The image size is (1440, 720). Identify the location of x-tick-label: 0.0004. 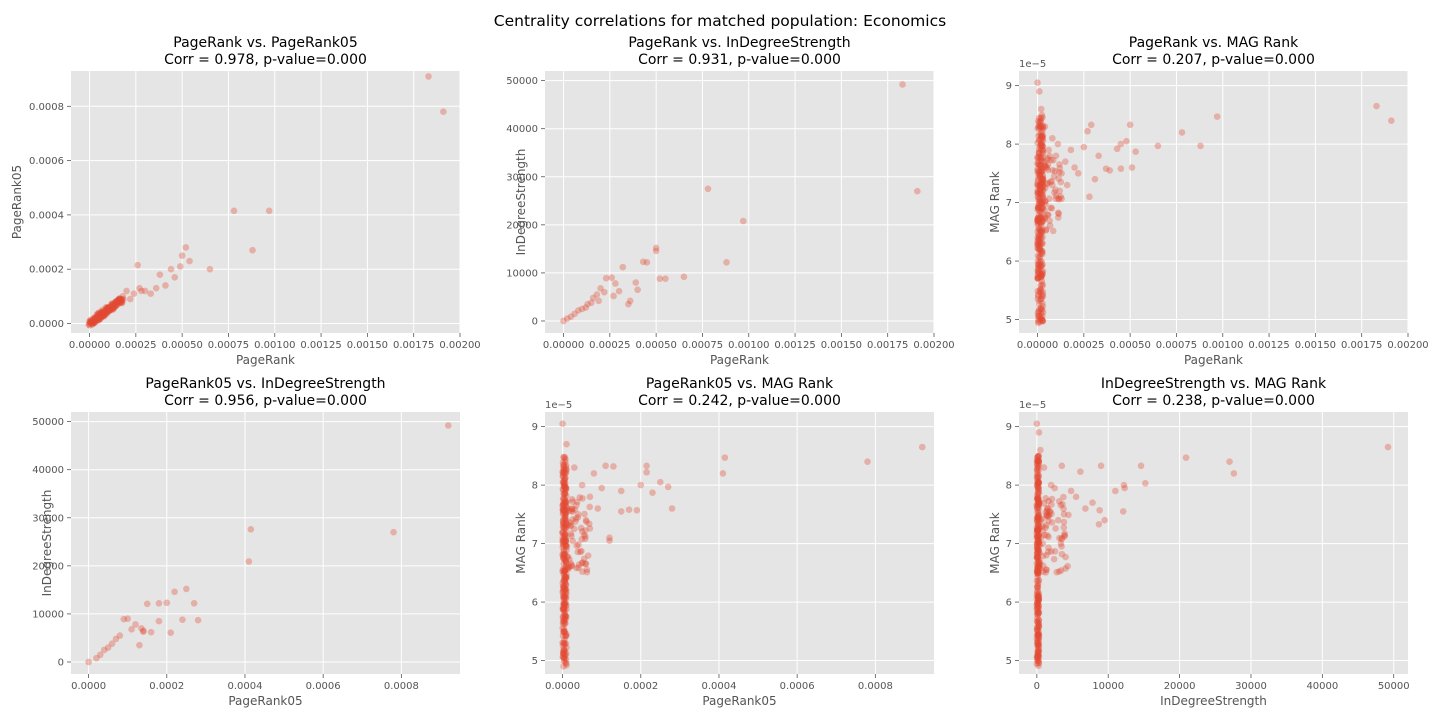
(718, 686).